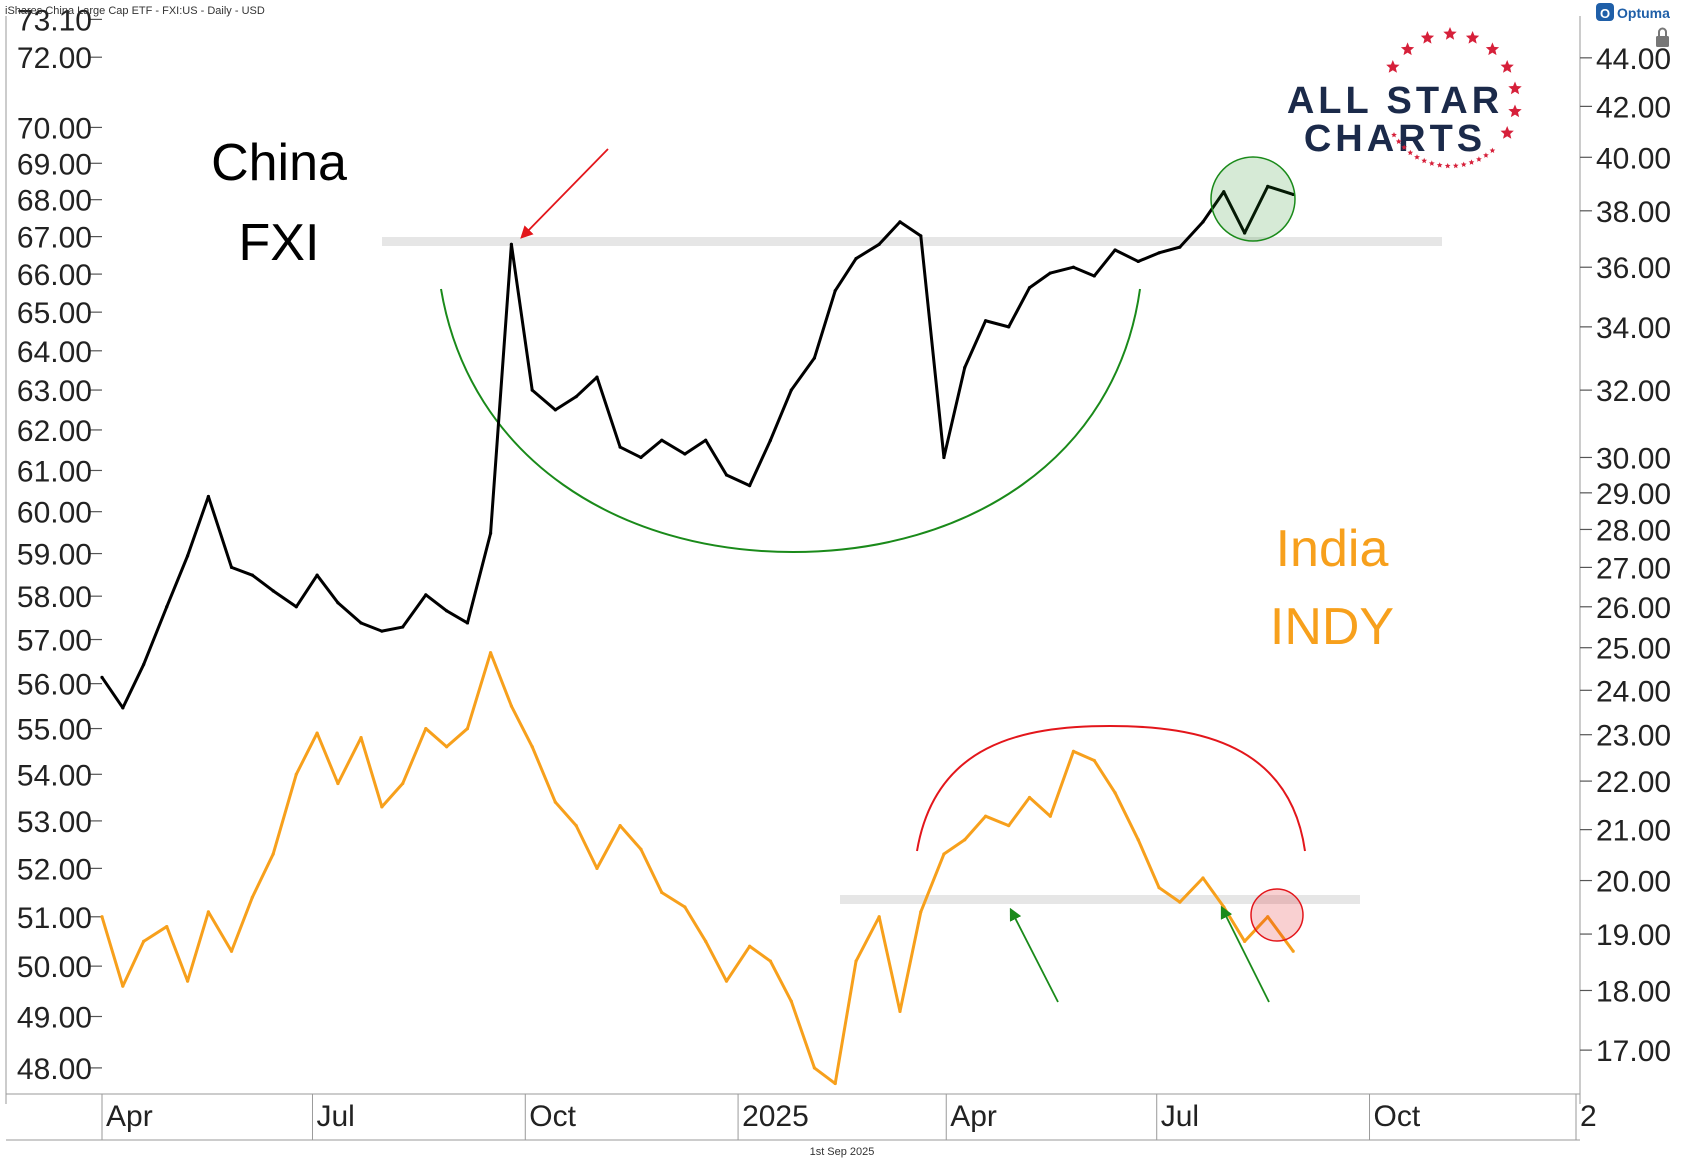  I want to click on footer-date: 1st Sep 2025, so click(842, 1152).